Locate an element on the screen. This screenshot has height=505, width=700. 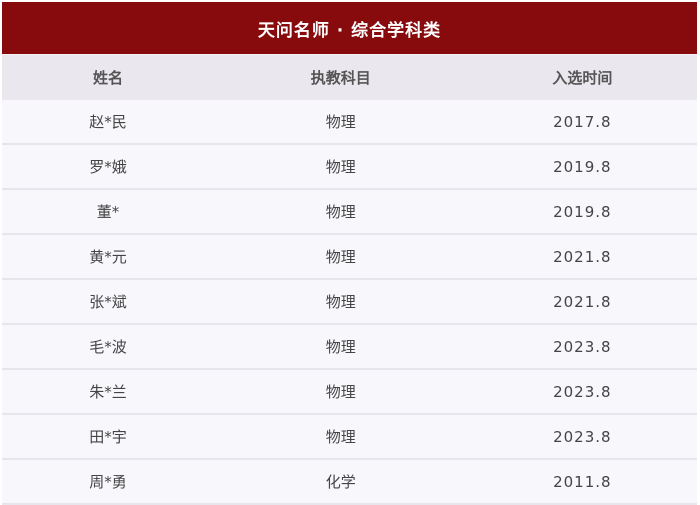
table-row: 毛*波 物理 2023.8 is located at coordinates (349, 347).